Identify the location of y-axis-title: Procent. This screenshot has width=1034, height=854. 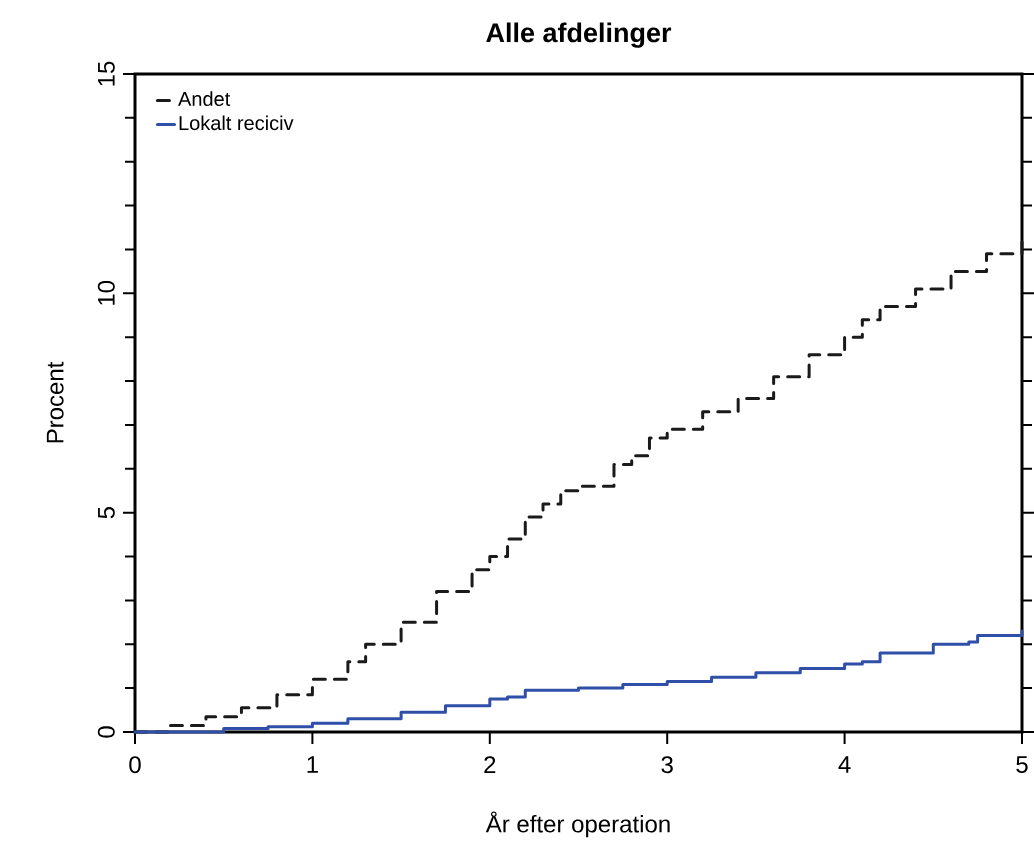
(55, 402).